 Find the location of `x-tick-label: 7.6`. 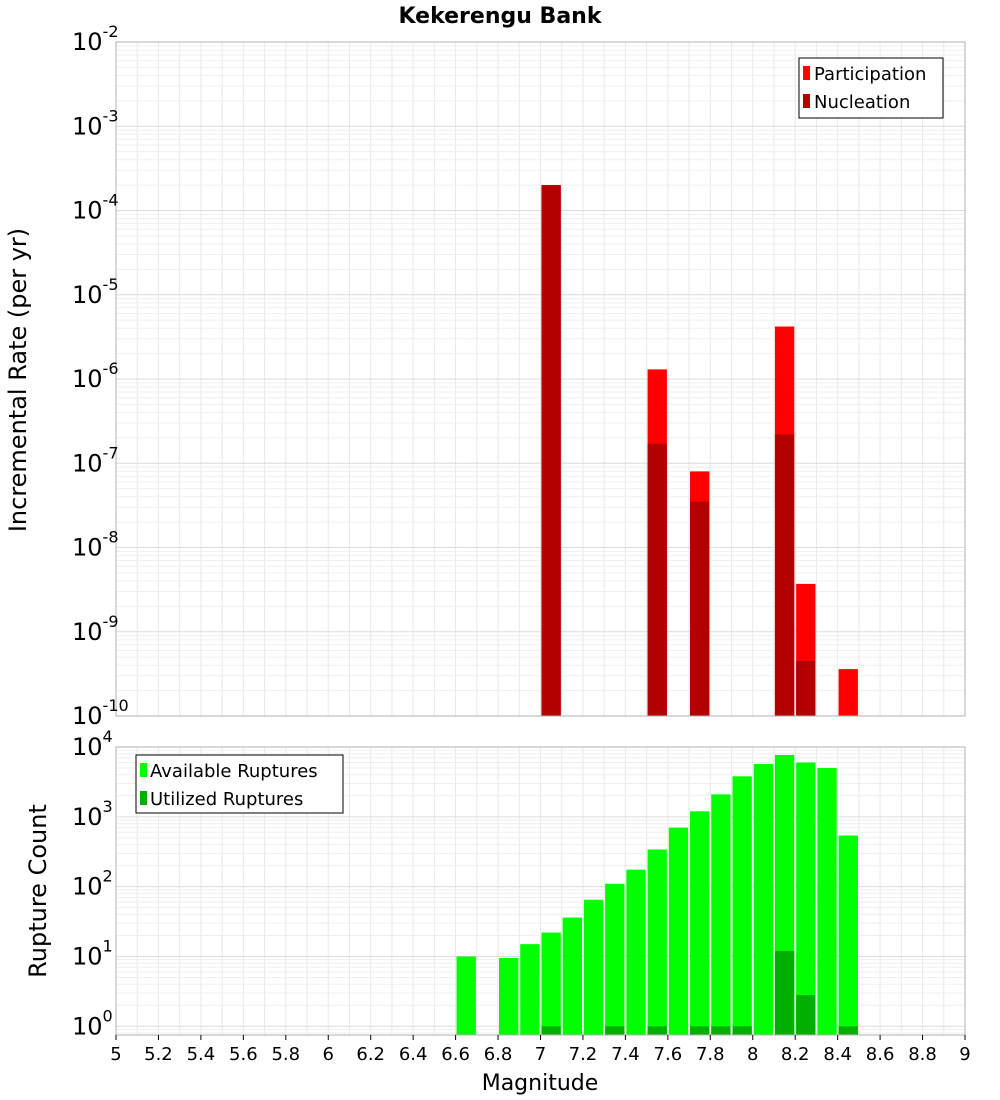

x-tick-label: 7.6 is located at coordinates (668, 1054).